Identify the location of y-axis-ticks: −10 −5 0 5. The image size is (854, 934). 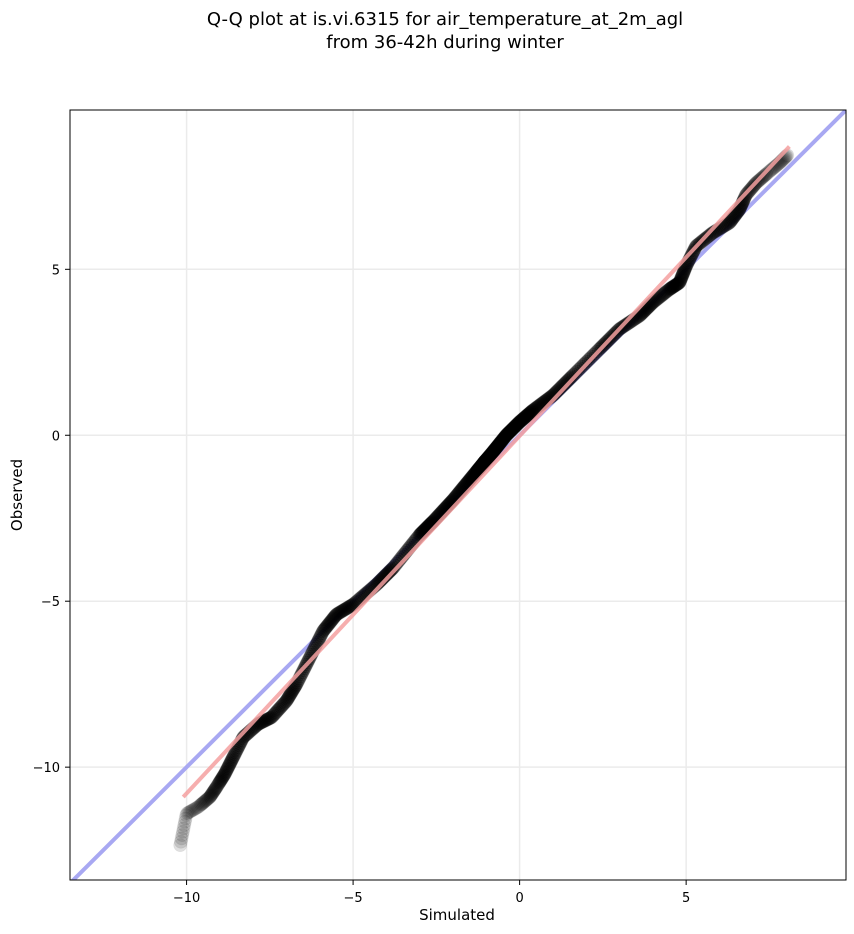
(51, 519).